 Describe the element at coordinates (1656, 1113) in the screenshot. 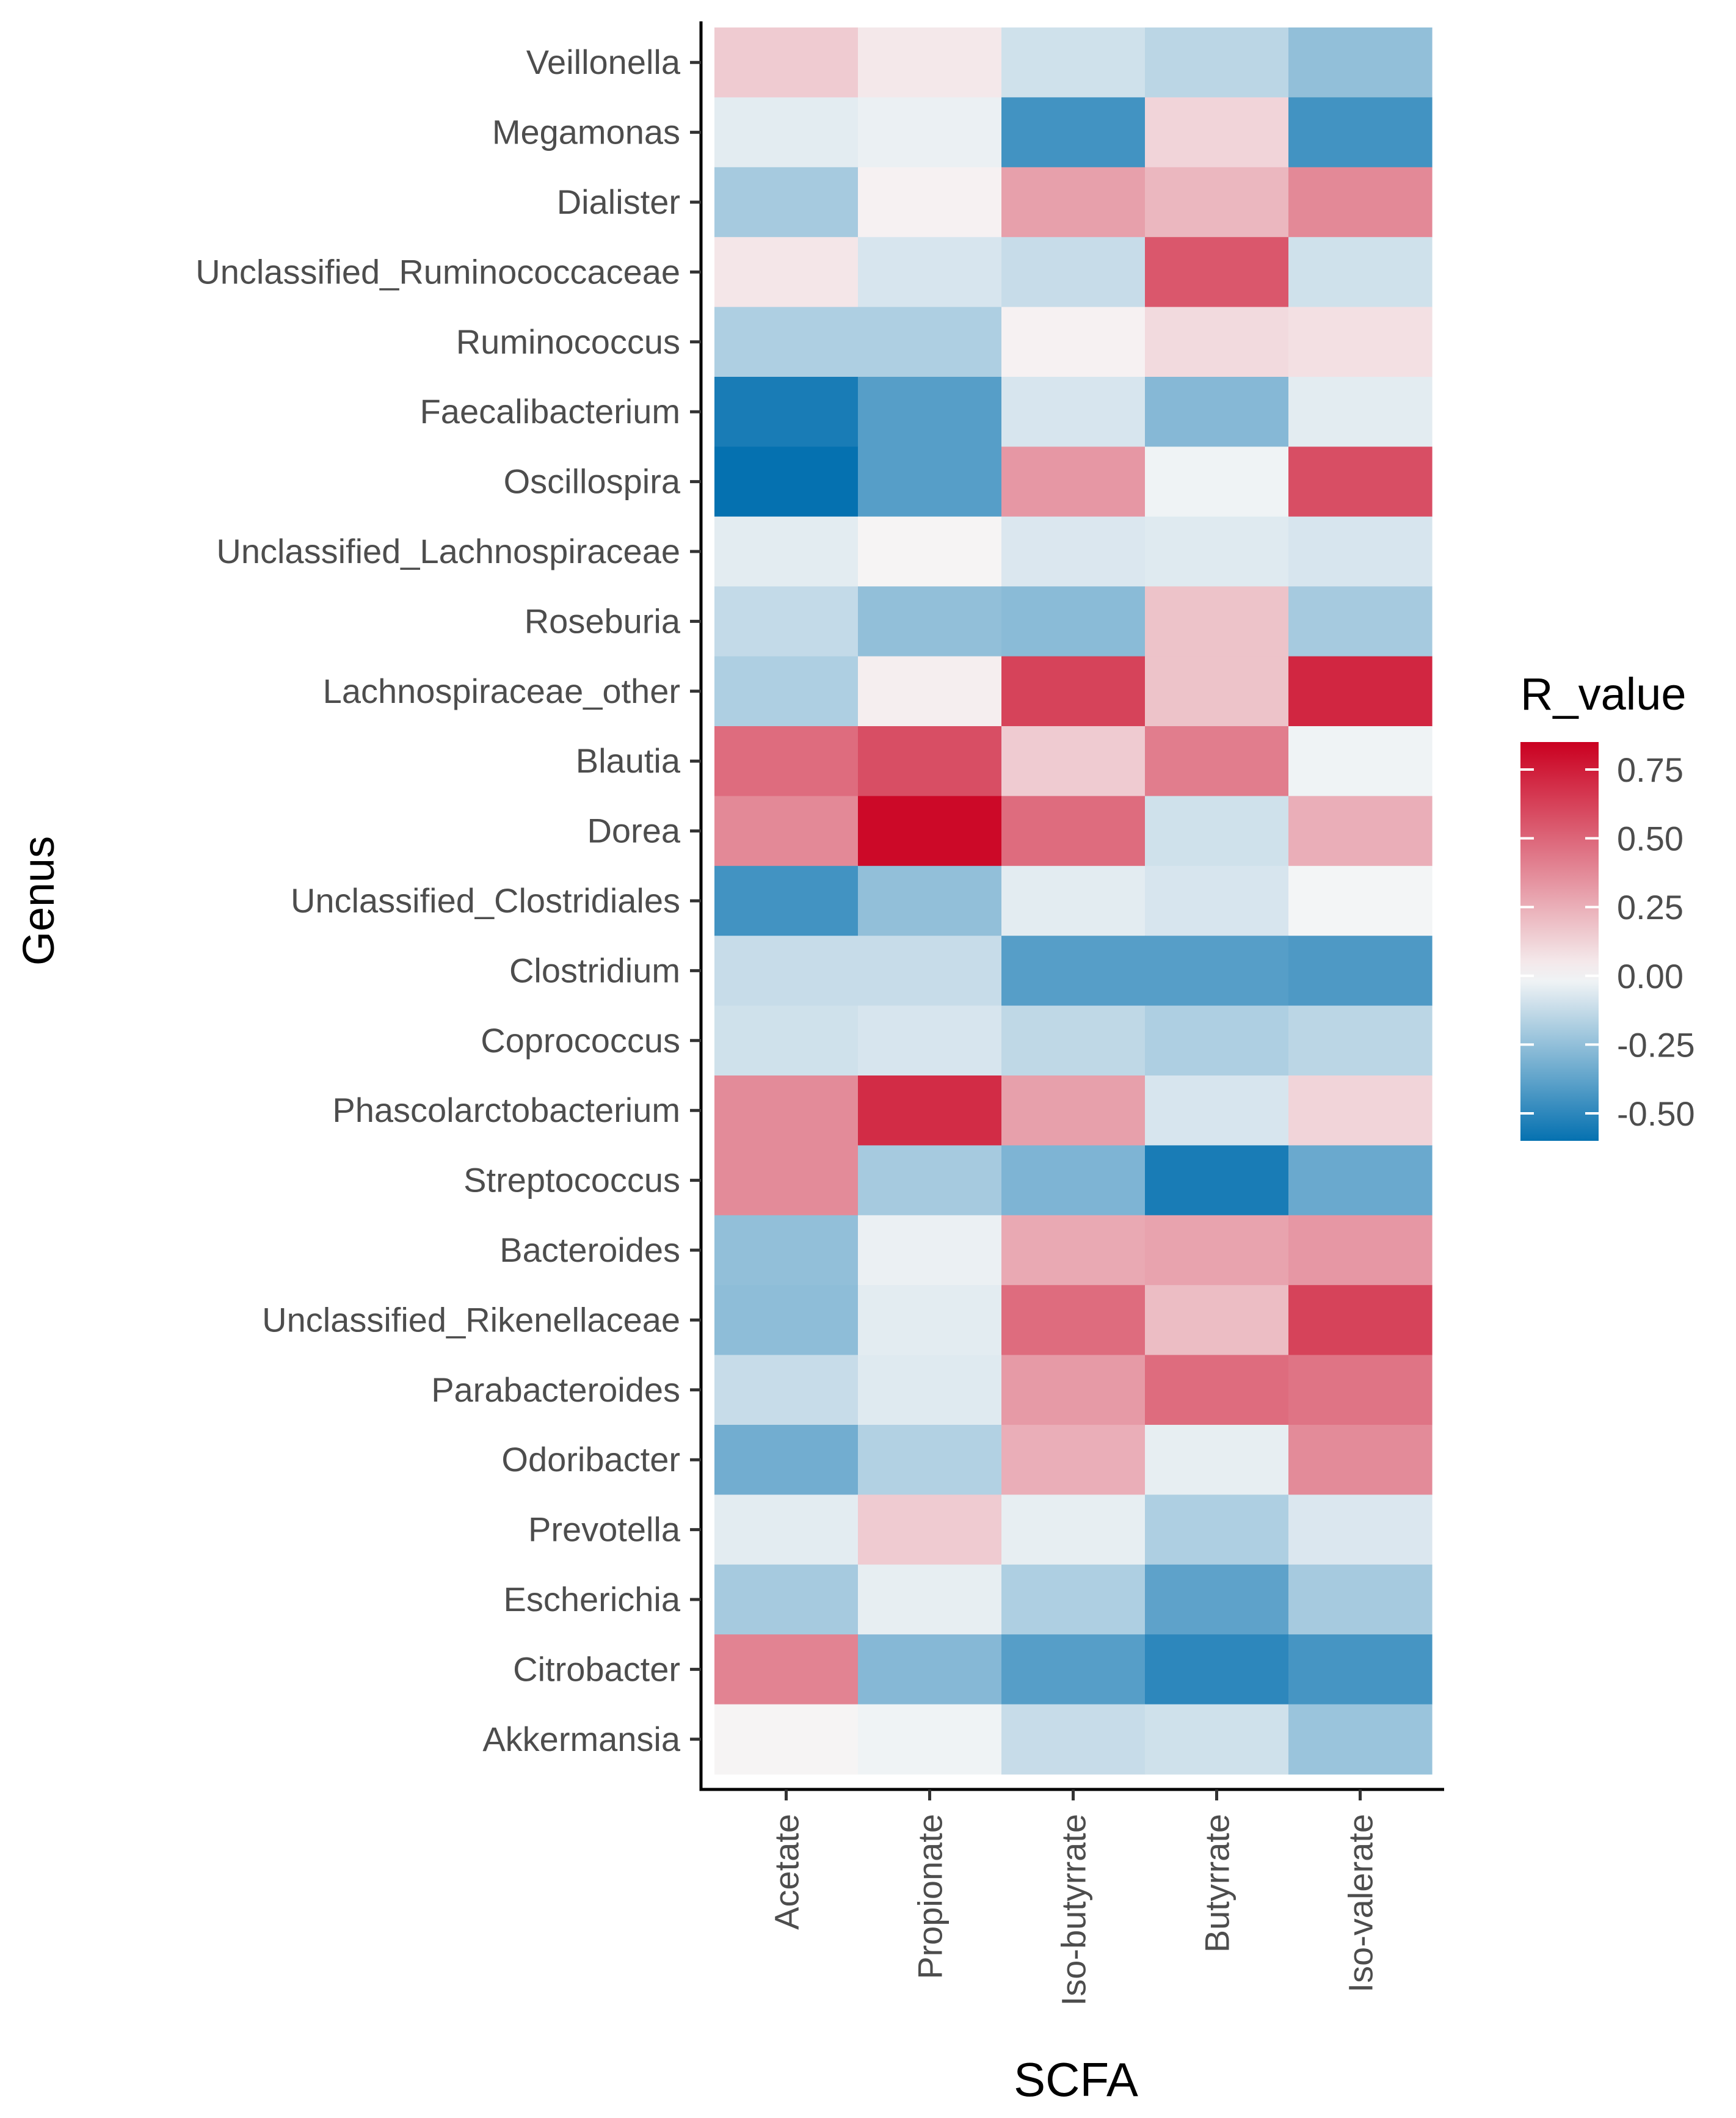

I see `legend-tick-label: -0.50` at that location.